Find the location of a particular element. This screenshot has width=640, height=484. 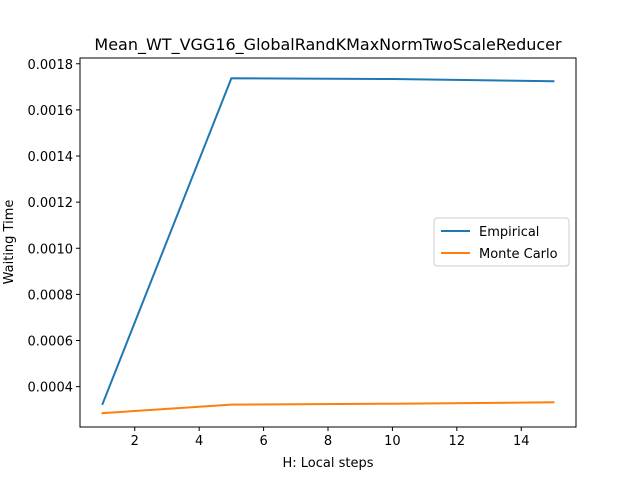

y-tick-label: 0.0012 is located at coordinates (51, 203).